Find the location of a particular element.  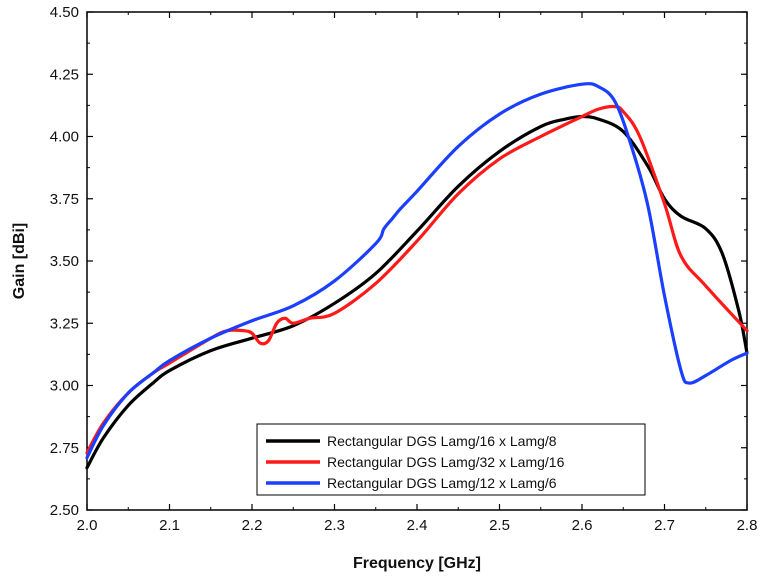

y-tick-label: 2.75 is located at coordinates (64, 448).